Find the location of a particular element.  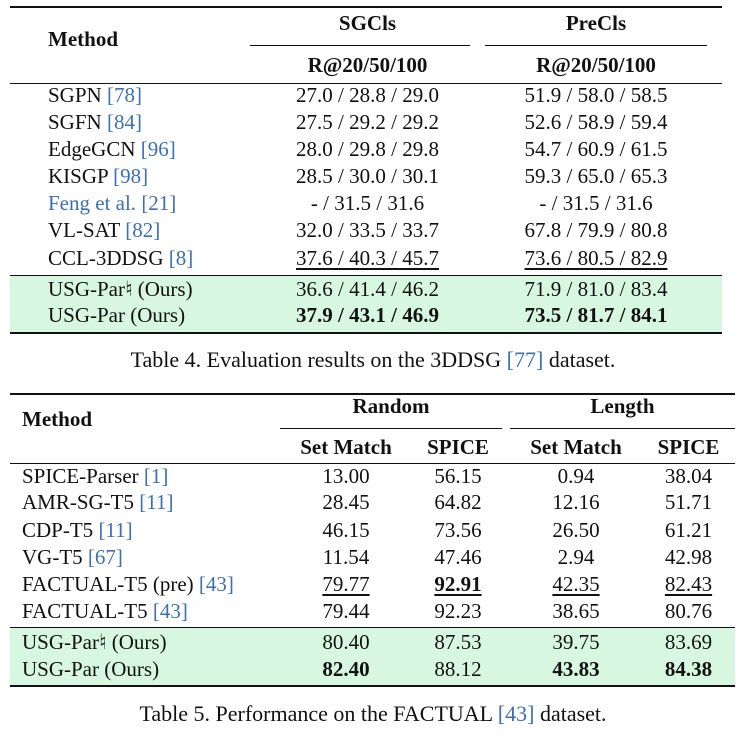

precls-metric-header: R@20/50/100 is located at coordinates (596, 65).